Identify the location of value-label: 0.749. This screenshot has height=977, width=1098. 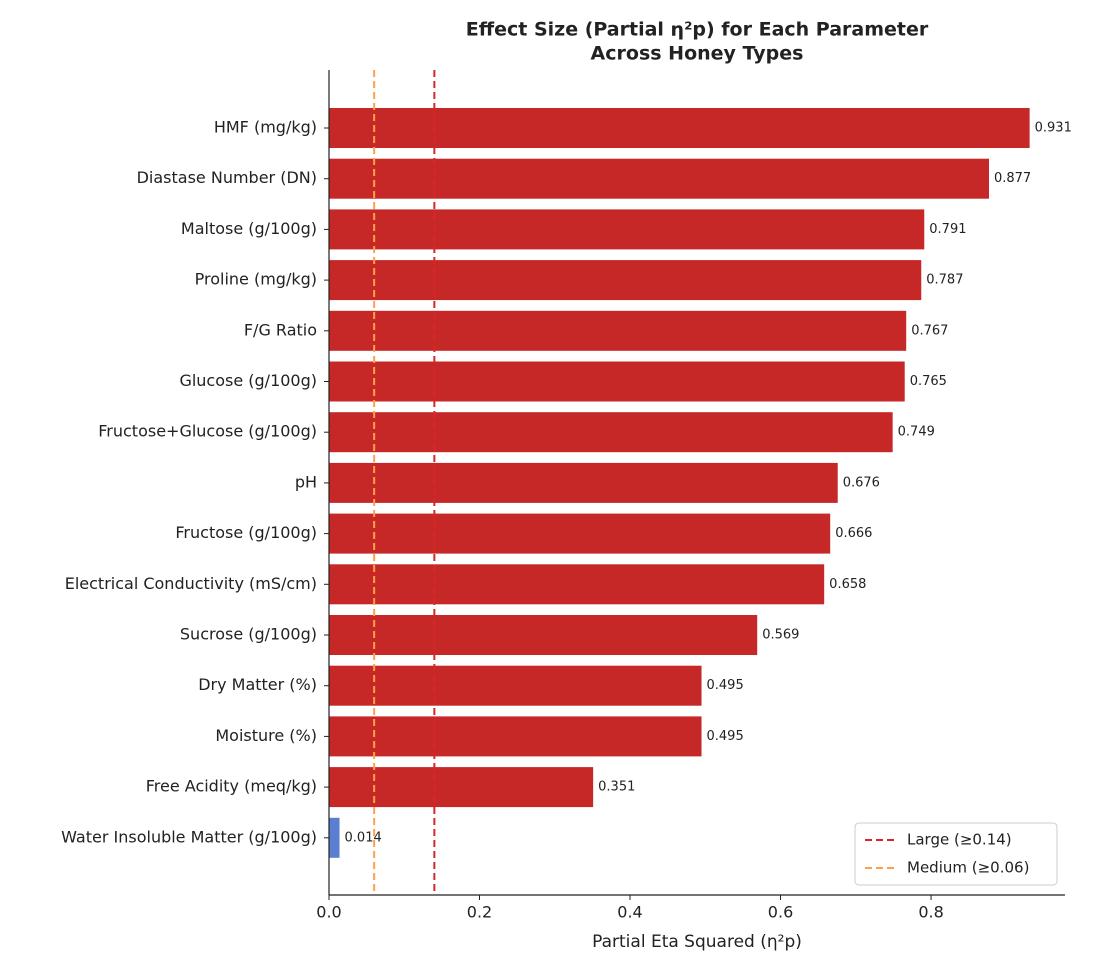
(916, 432).